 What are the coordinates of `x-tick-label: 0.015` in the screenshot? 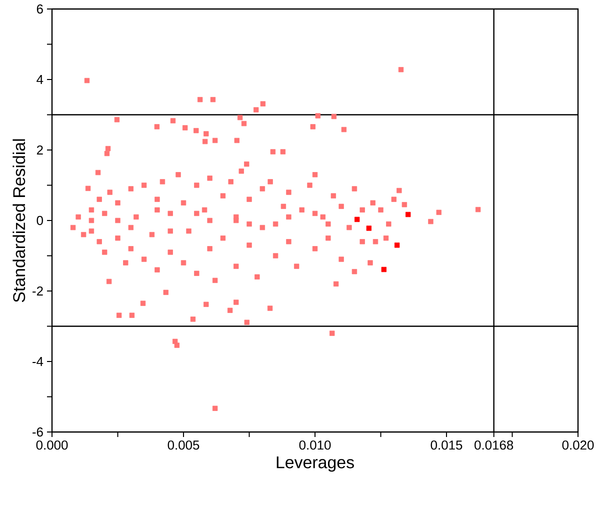 It's located at (446, 445).